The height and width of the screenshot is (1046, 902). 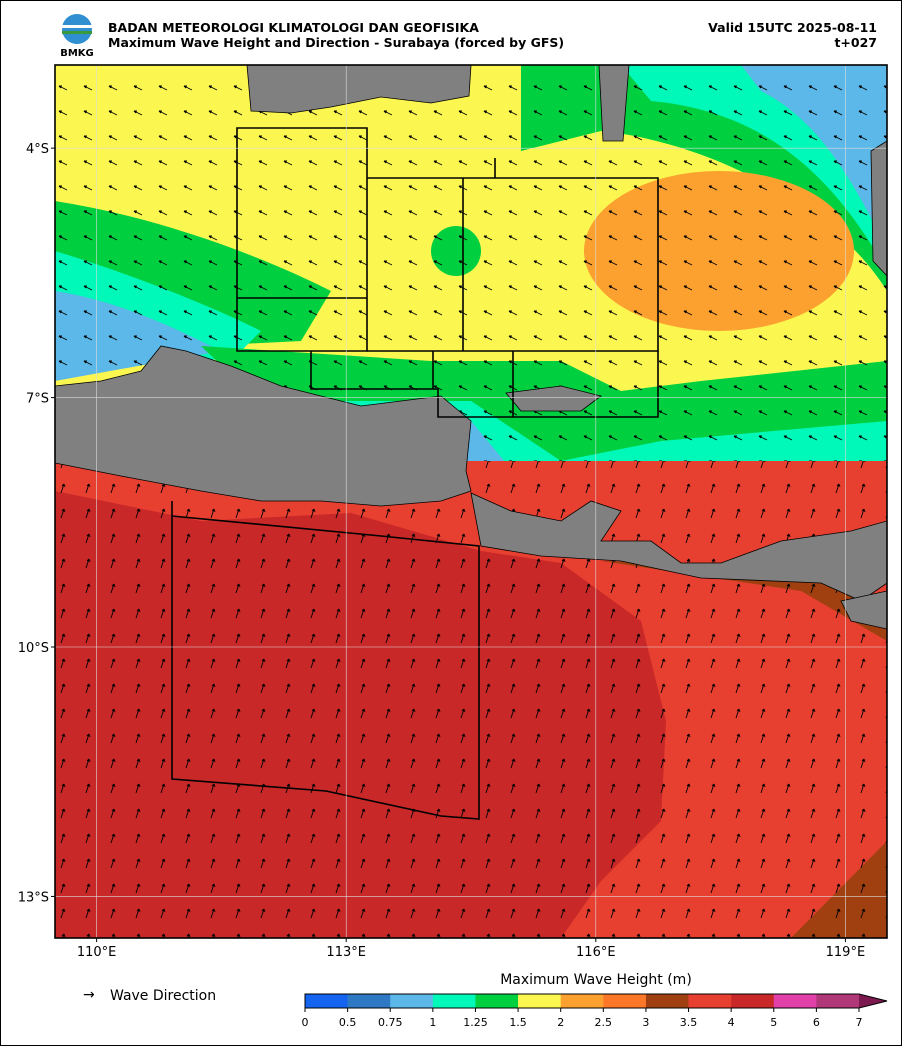 I want to click on colorbar-outline, so click(x=596, y=1001).